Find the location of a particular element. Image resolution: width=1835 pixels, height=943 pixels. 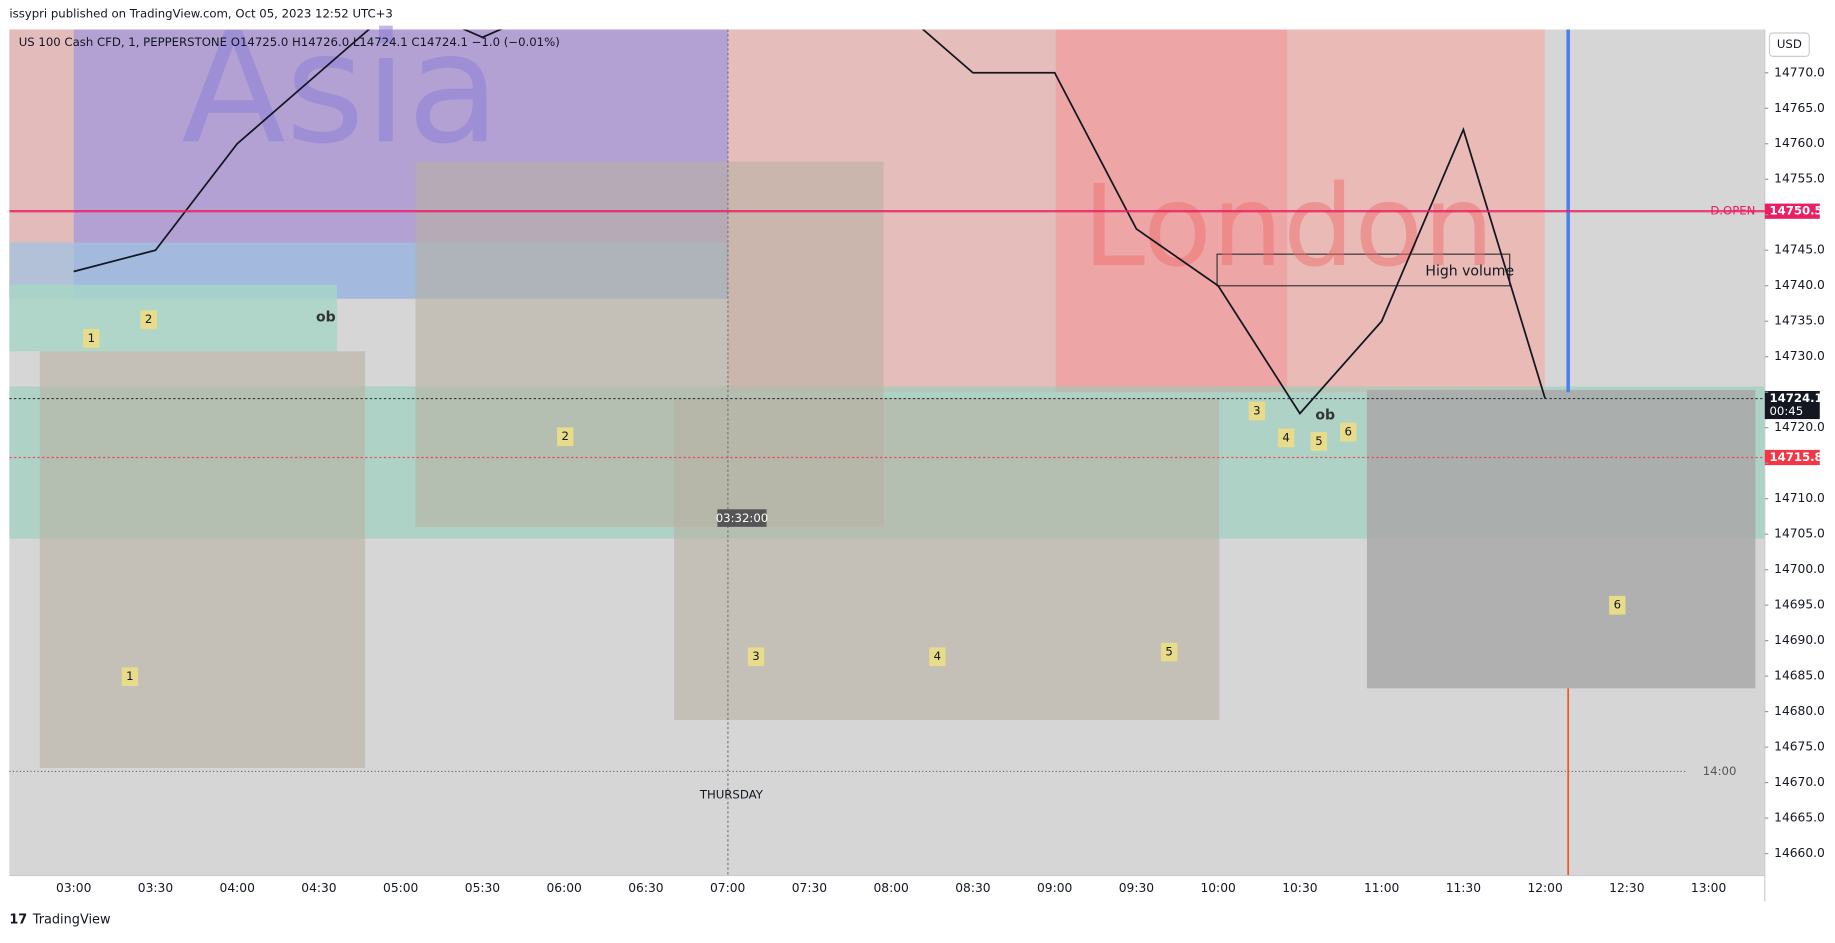

x-tick-label: 08:30 is located at coordinates (972, 888).